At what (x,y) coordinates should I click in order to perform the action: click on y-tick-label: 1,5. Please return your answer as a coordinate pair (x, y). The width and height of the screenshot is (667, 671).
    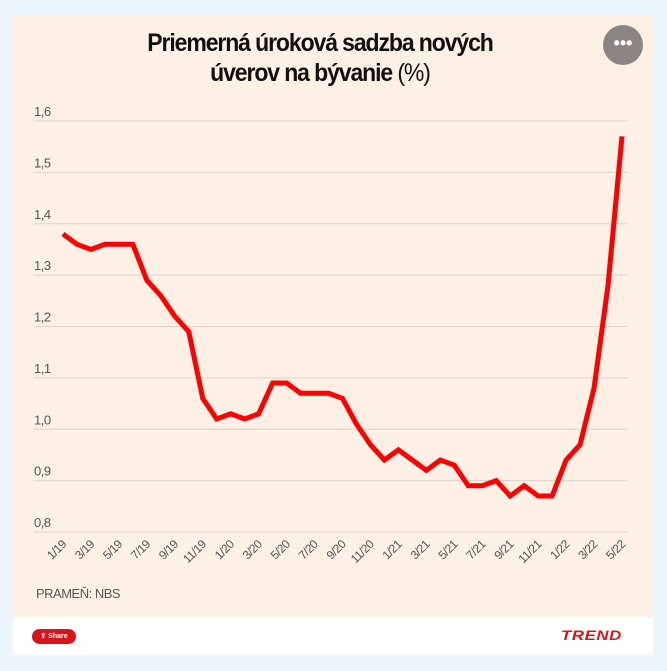
    Looking at the image, I should click on (42, 162).